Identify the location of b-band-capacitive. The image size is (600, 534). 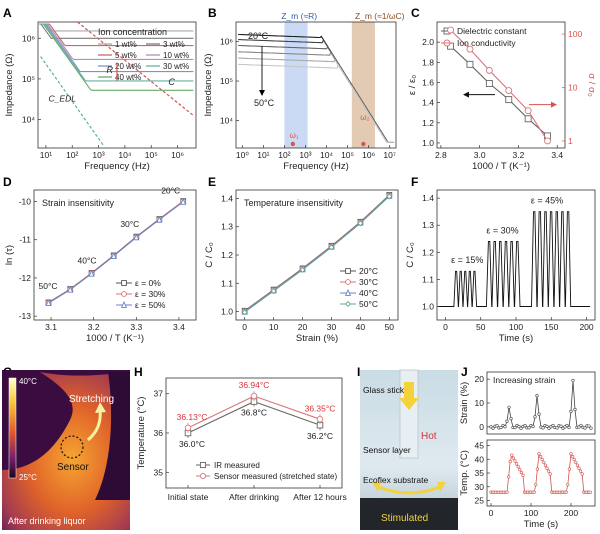
(363, 85).